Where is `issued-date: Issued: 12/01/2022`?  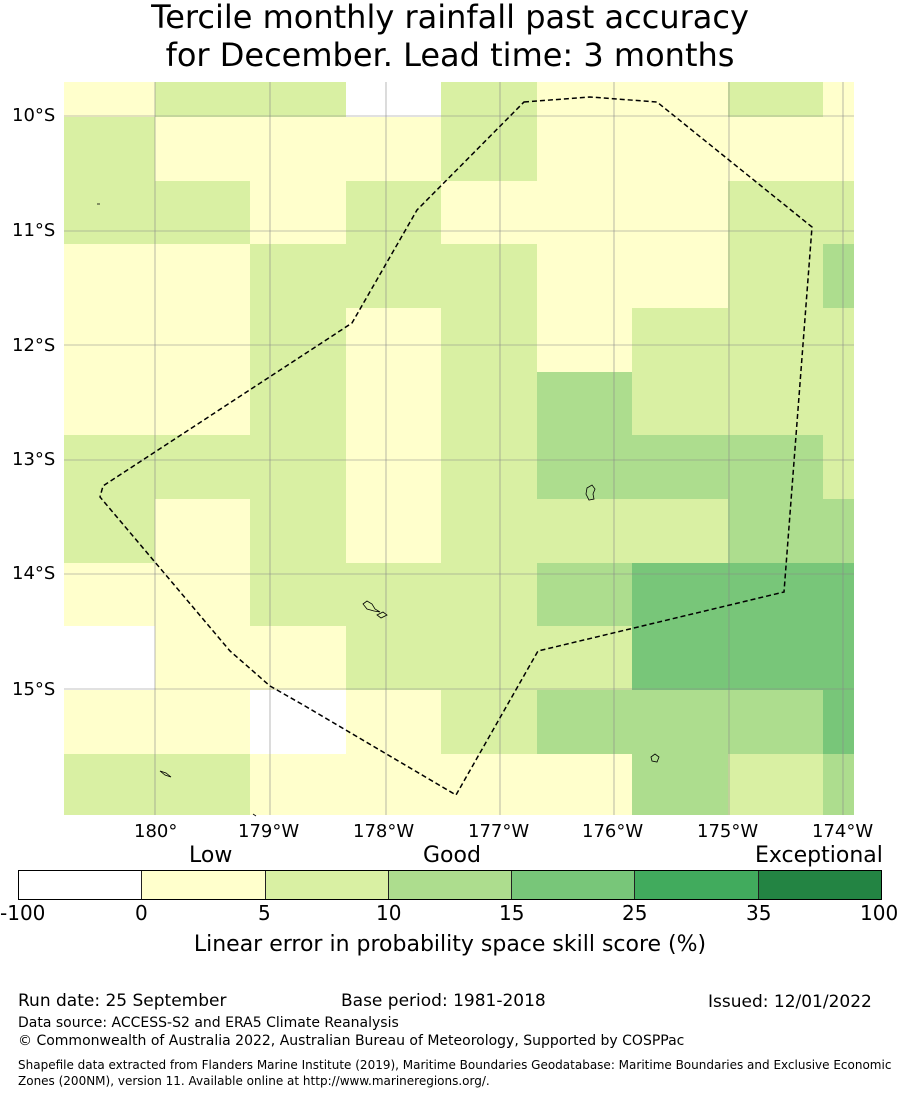
issued-date: Issued: 12/01/2022 is located at coordinates (790, 1002).